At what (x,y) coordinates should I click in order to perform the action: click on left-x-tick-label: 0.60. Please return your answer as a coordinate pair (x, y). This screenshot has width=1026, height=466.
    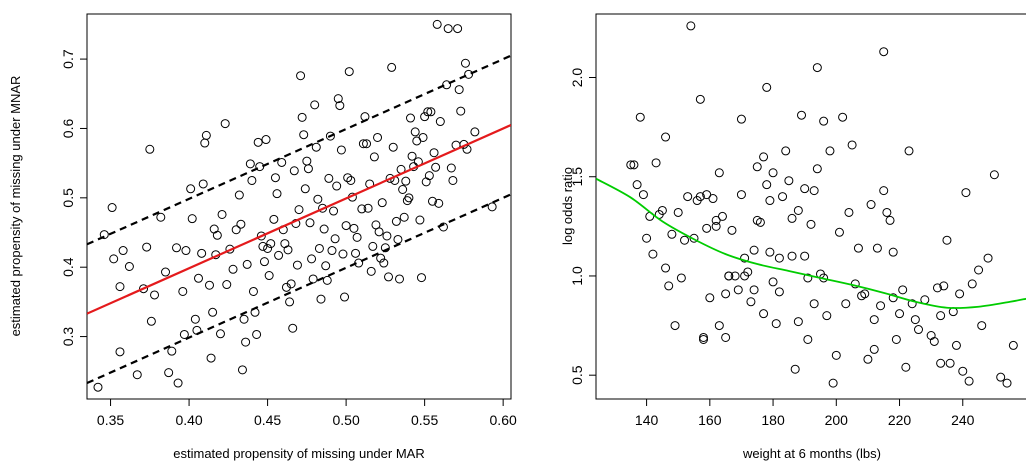
    Looking at the image, I should click on (503, 420).